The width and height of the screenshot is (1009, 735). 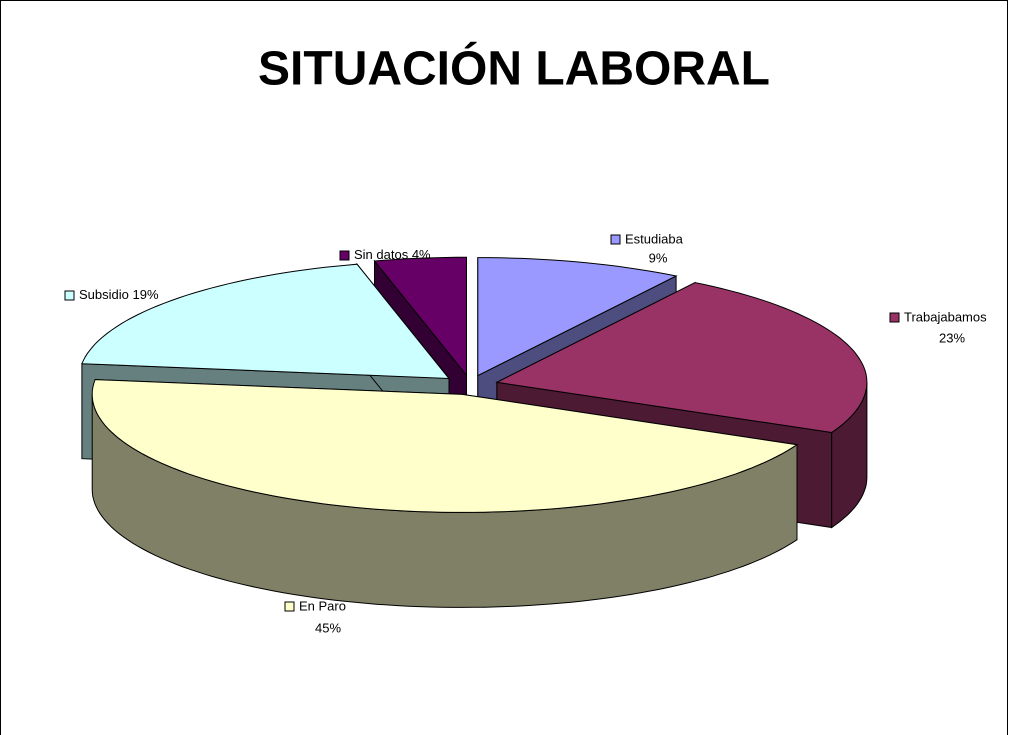 I want to click on category-label: En Paro, so click(x=322, y=605).